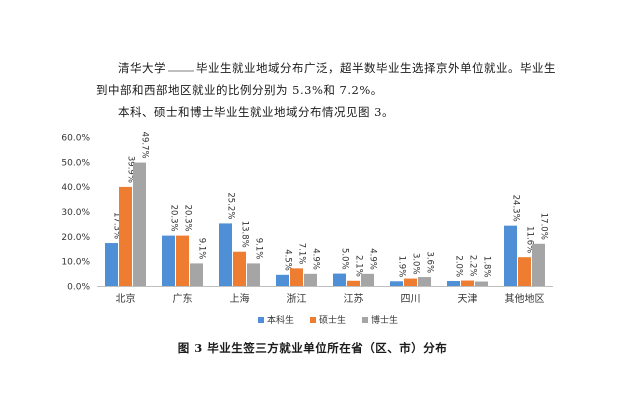  I want to click on x-tick-label: 广东, so click(183, 298).